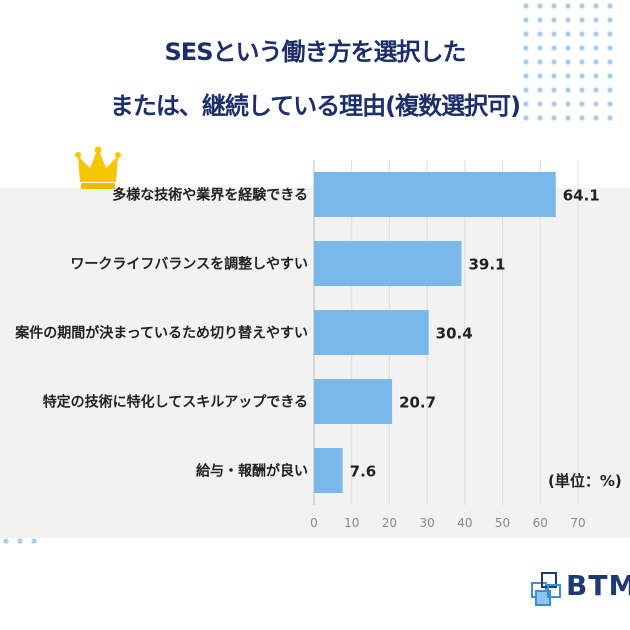 The image size is (630, 630). Describe the element at coordinates (585, 481) in the screenshot. I see `unit-label: (単位：%)` at that location.